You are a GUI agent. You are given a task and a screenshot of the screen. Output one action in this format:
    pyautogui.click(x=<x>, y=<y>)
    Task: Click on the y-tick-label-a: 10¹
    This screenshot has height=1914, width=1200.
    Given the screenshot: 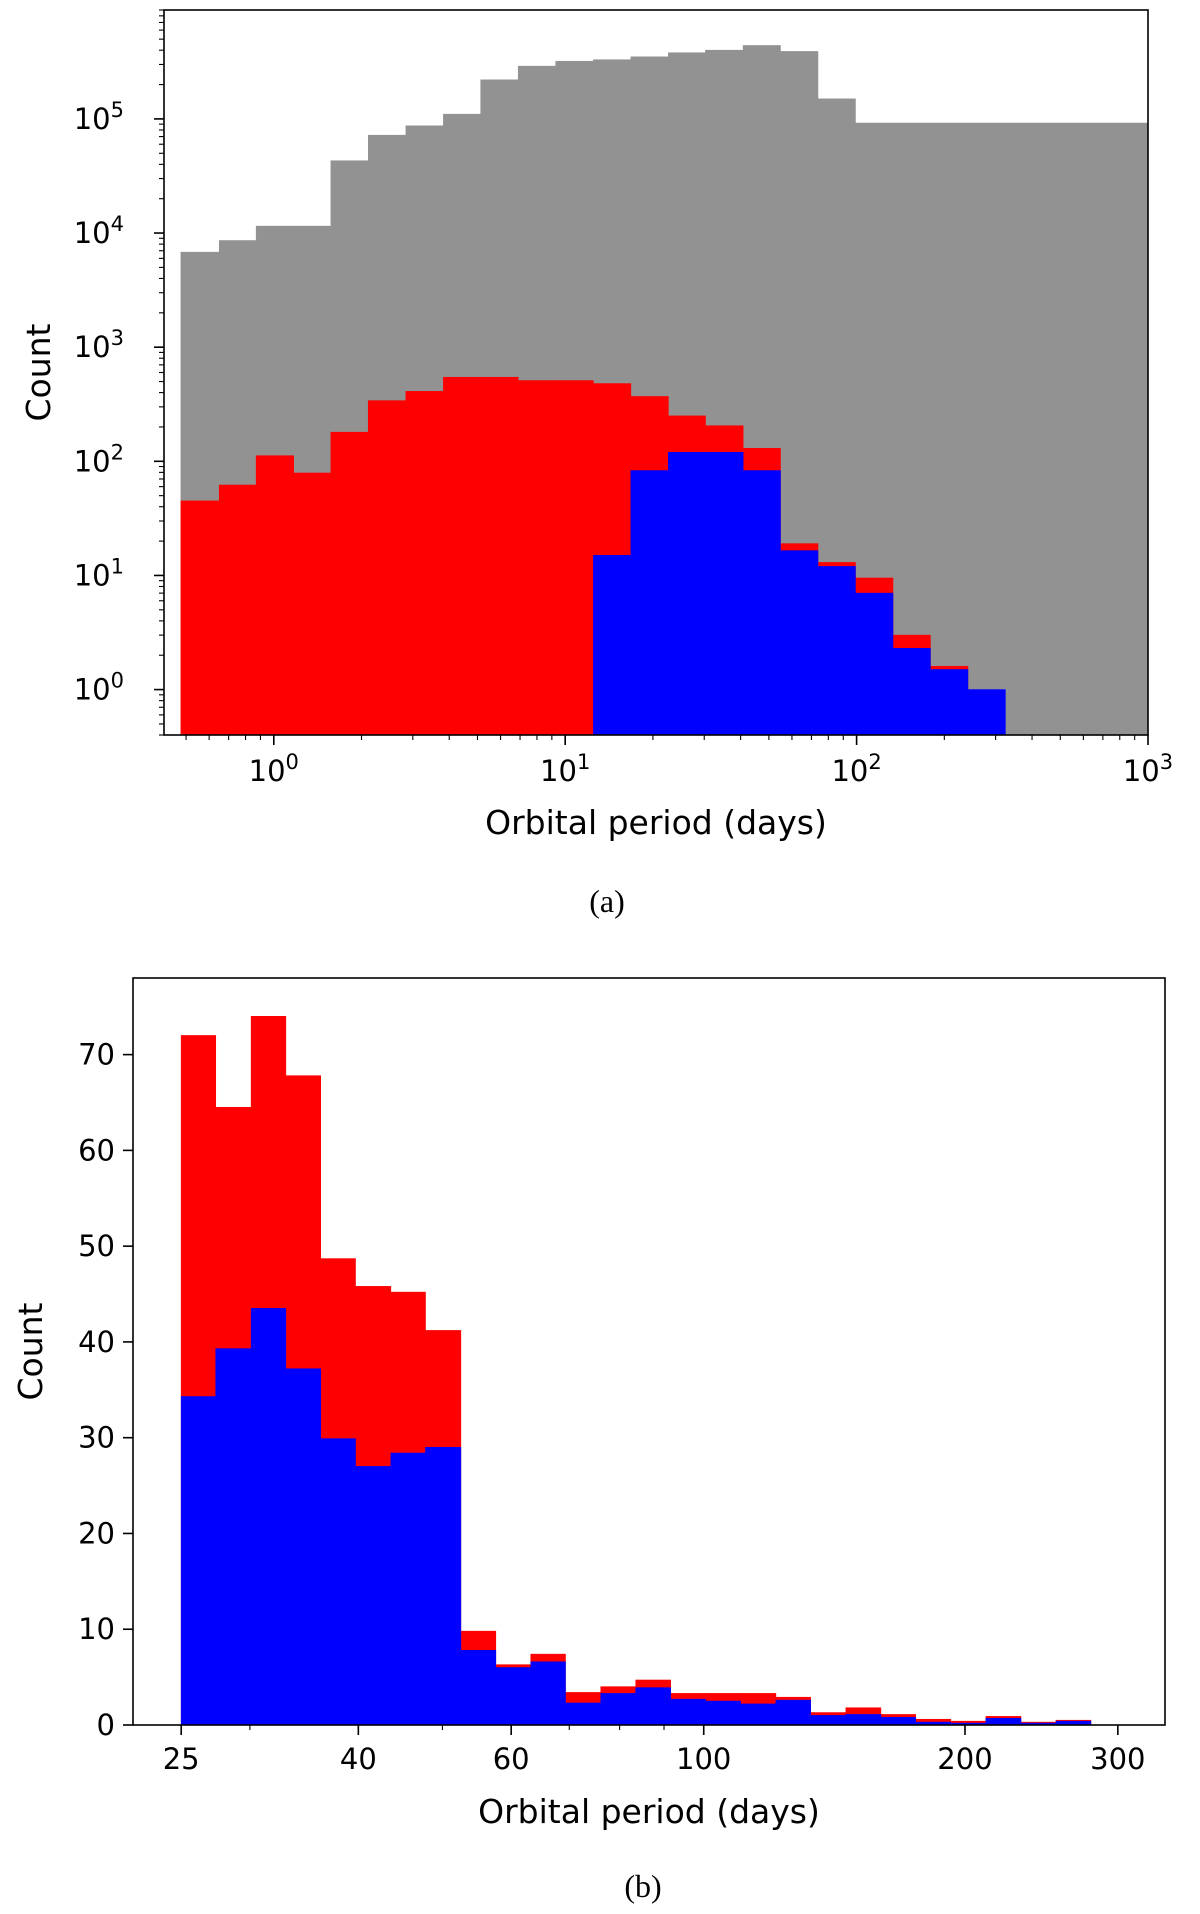 What is the action you would take?
    pyautogui.click(x=99, y=573)
    